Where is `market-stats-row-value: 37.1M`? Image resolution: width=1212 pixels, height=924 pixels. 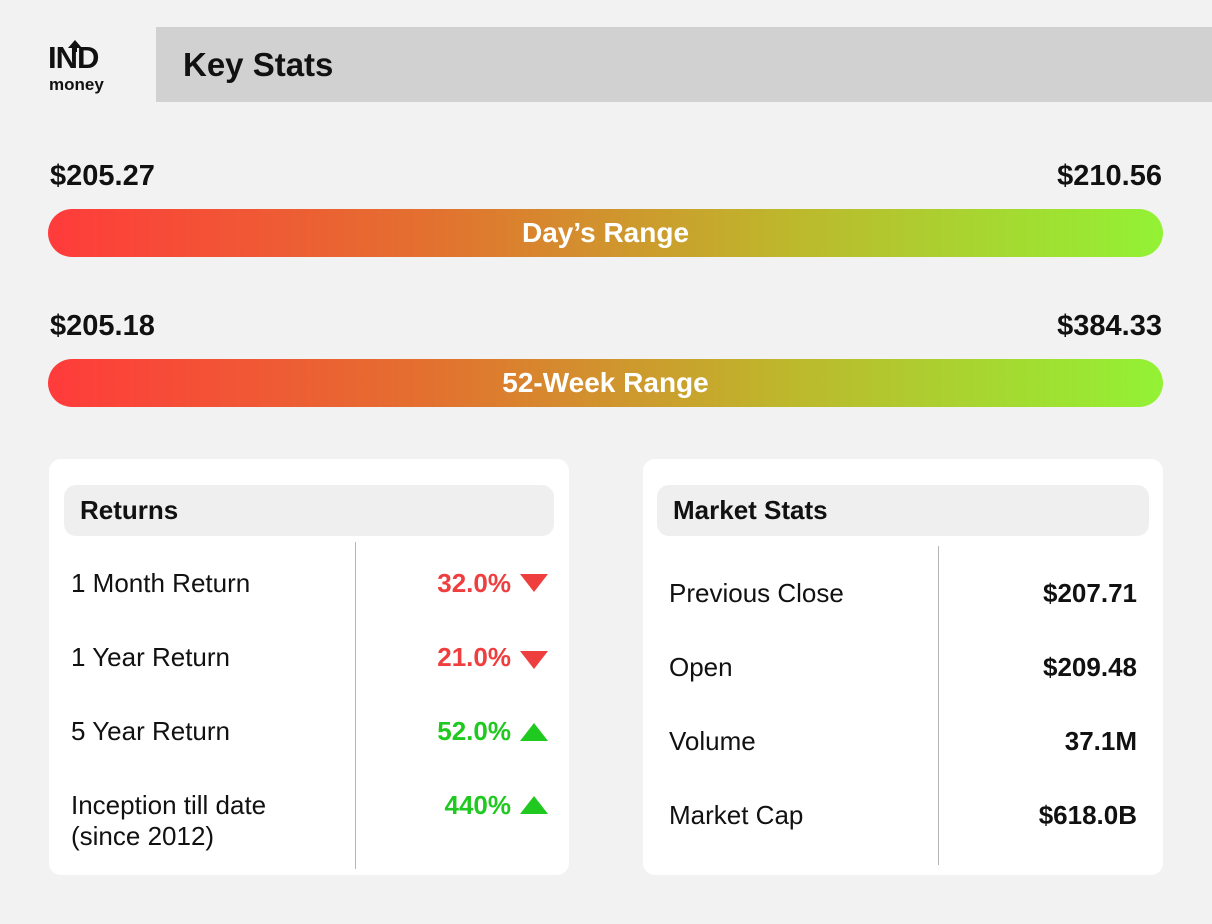
market-stats-row-value: 37.1M is located at coordinates (1100, 741).